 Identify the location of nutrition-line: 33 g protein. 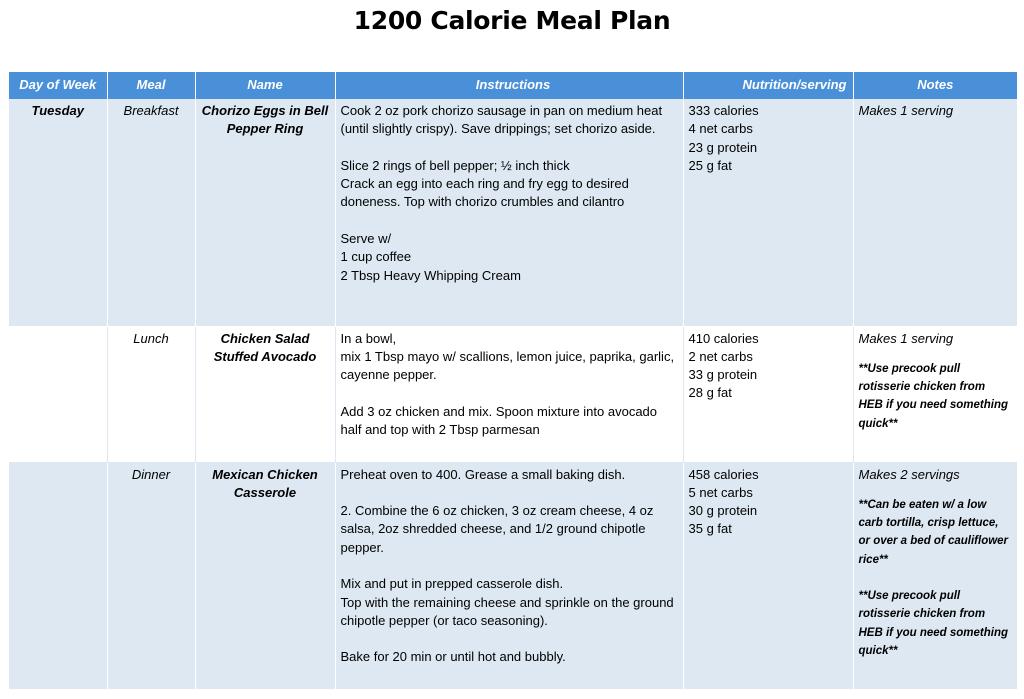
(723, 375).